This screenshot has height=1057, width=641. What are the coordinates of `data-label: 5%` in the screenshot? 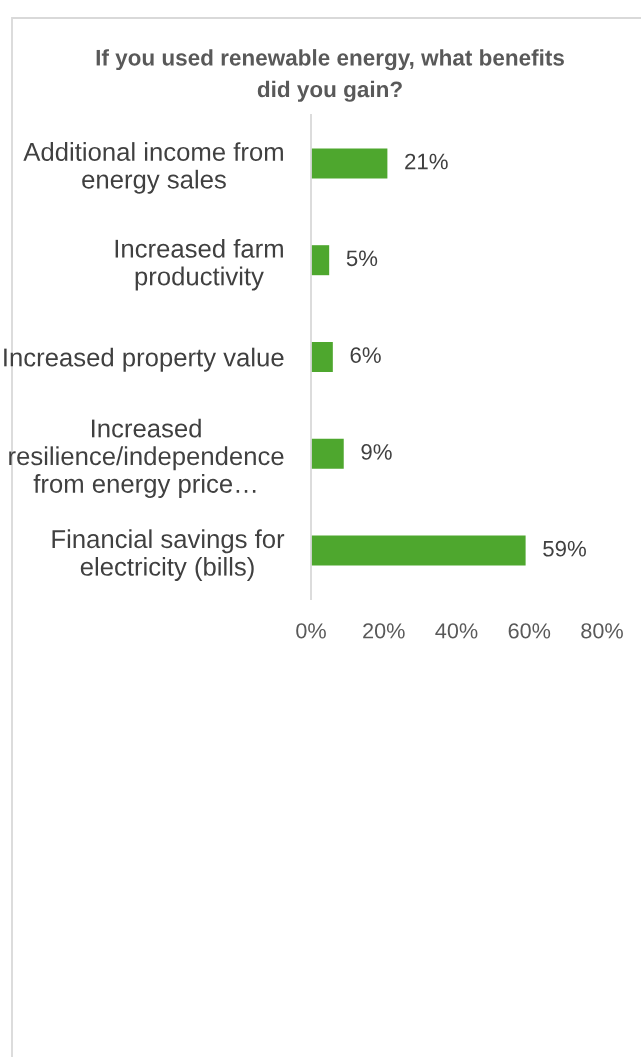 It's located at (362, 258).